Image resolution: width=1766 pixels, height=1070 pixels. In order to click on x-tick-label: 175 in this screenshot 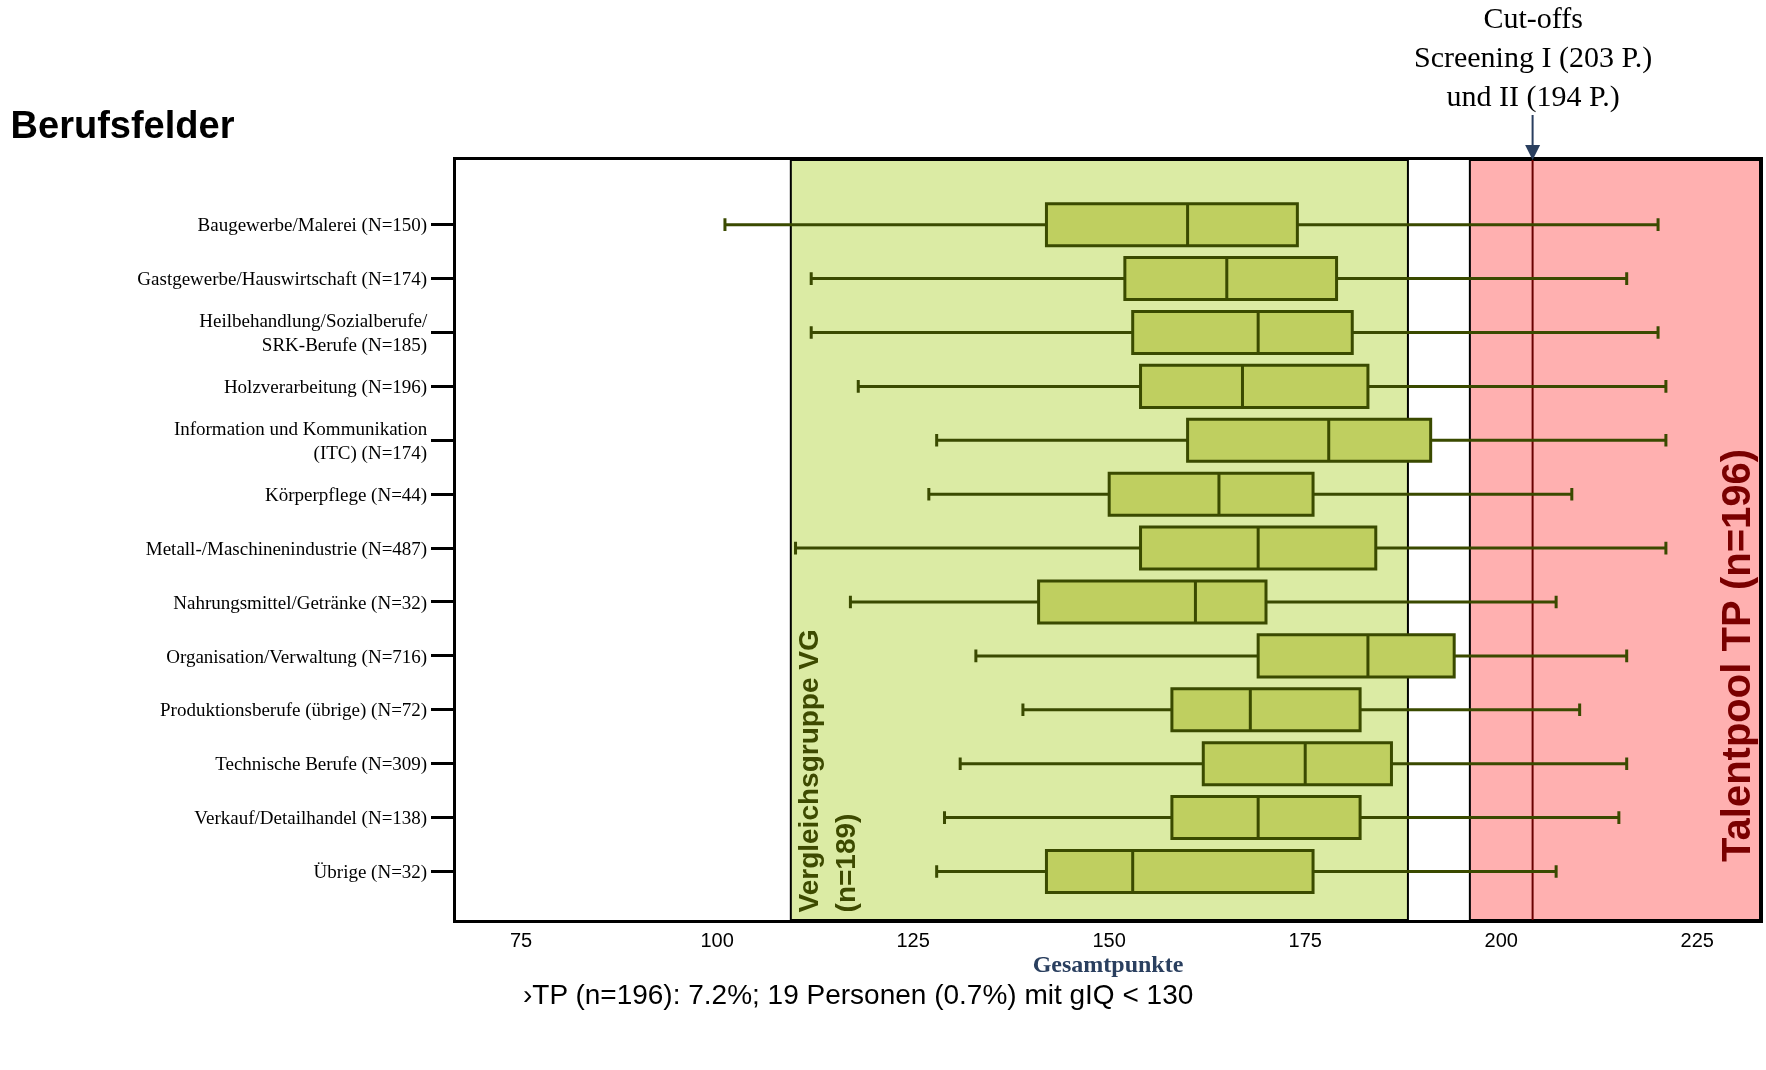, I will do `click(1305, 940)`.